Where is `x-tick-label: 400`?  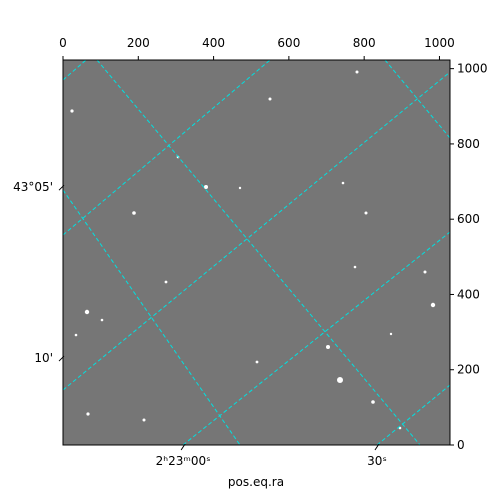 x-tick-label: 400 is located at coordinates (213, 43).